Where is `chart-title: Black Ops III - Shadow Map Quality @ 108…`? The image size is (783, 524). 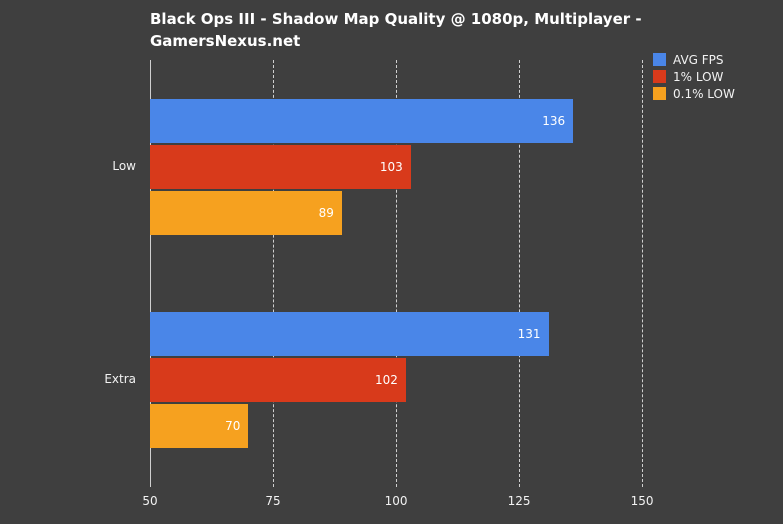
chart-title: Black Ops III - Shadow Map Quality @ 108… is located at coordinates (396, 30).